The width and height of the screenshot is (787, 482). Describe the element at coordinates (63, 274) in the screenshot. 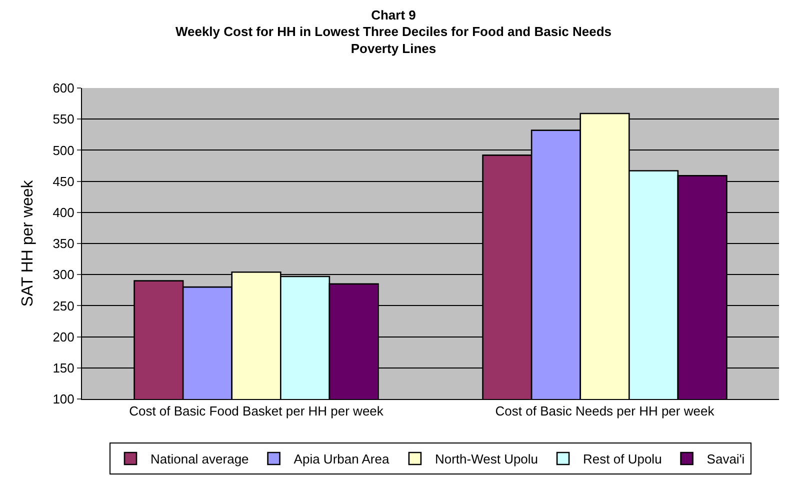

I see `y-tick-label: 300` at that location.